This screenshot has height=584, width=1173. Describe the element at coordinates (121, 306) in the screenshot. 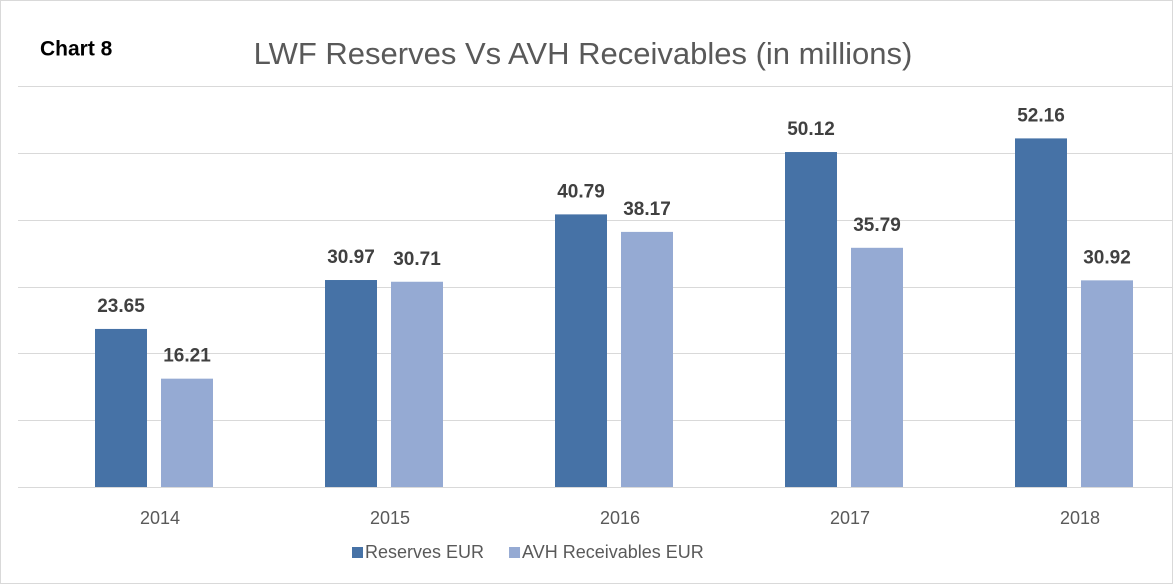

I see `data-label: 23.65` at that location.